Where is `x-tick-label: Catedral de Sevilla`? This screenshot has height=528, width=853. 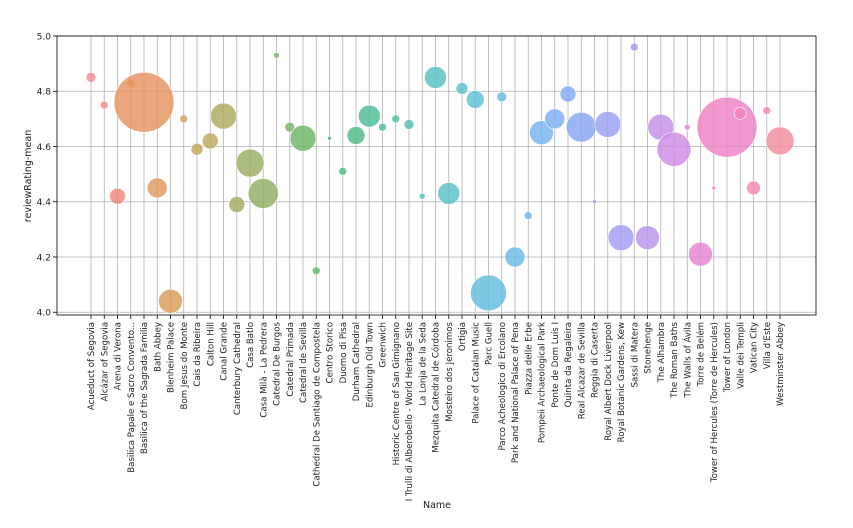 x-tick-label: Catedral de Sevilla is located at coordinates (304, 362).